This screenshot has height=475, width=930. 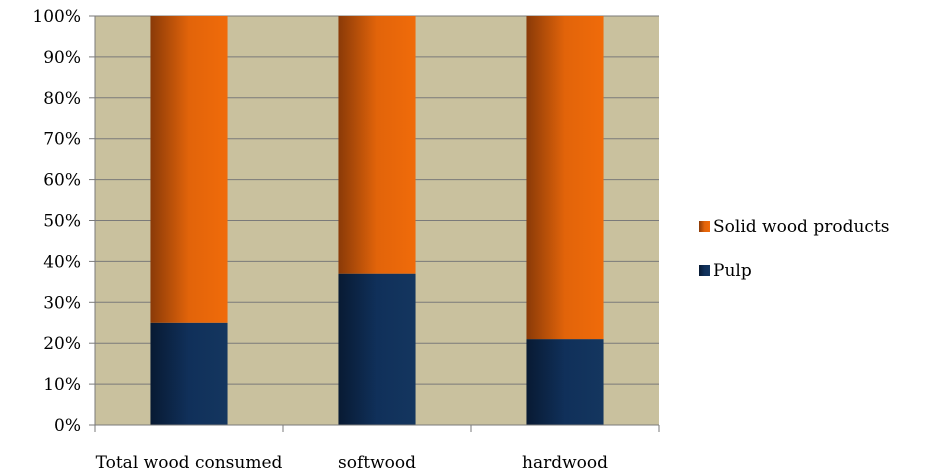 What do you see at coordinates (794, 249) in the screenshot?
I see `legend: Solid wood products Pulp` at bounding box center [794, 249].